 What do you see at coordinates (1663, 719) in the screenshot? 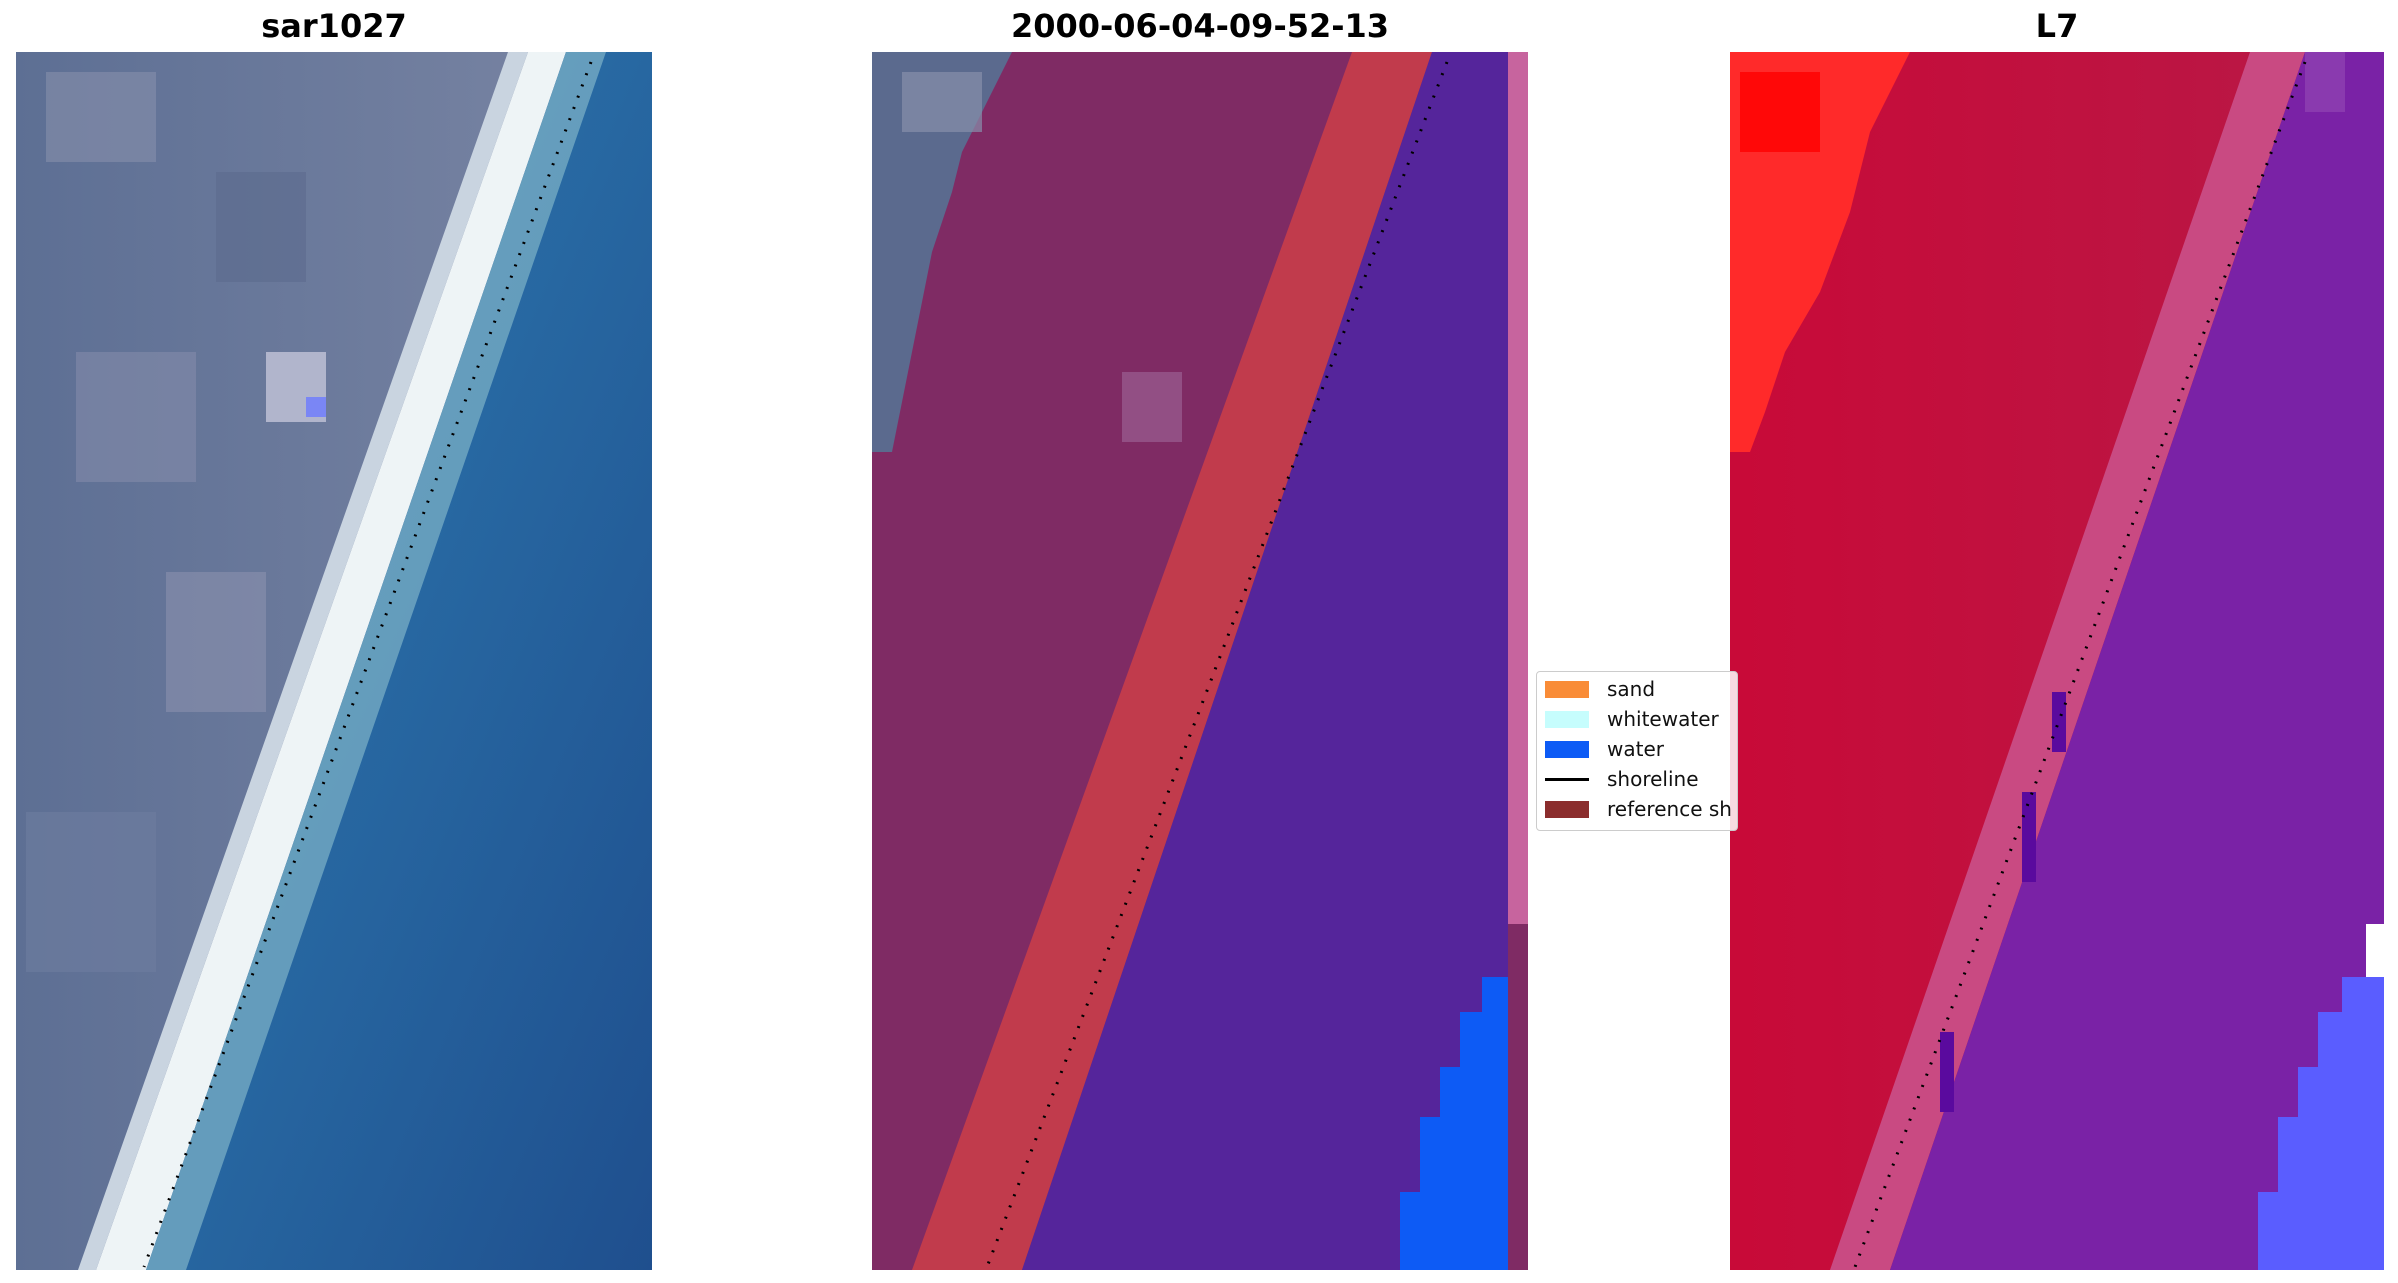
I see `legend-label: whitewater` at bounding box center [1663, 719].